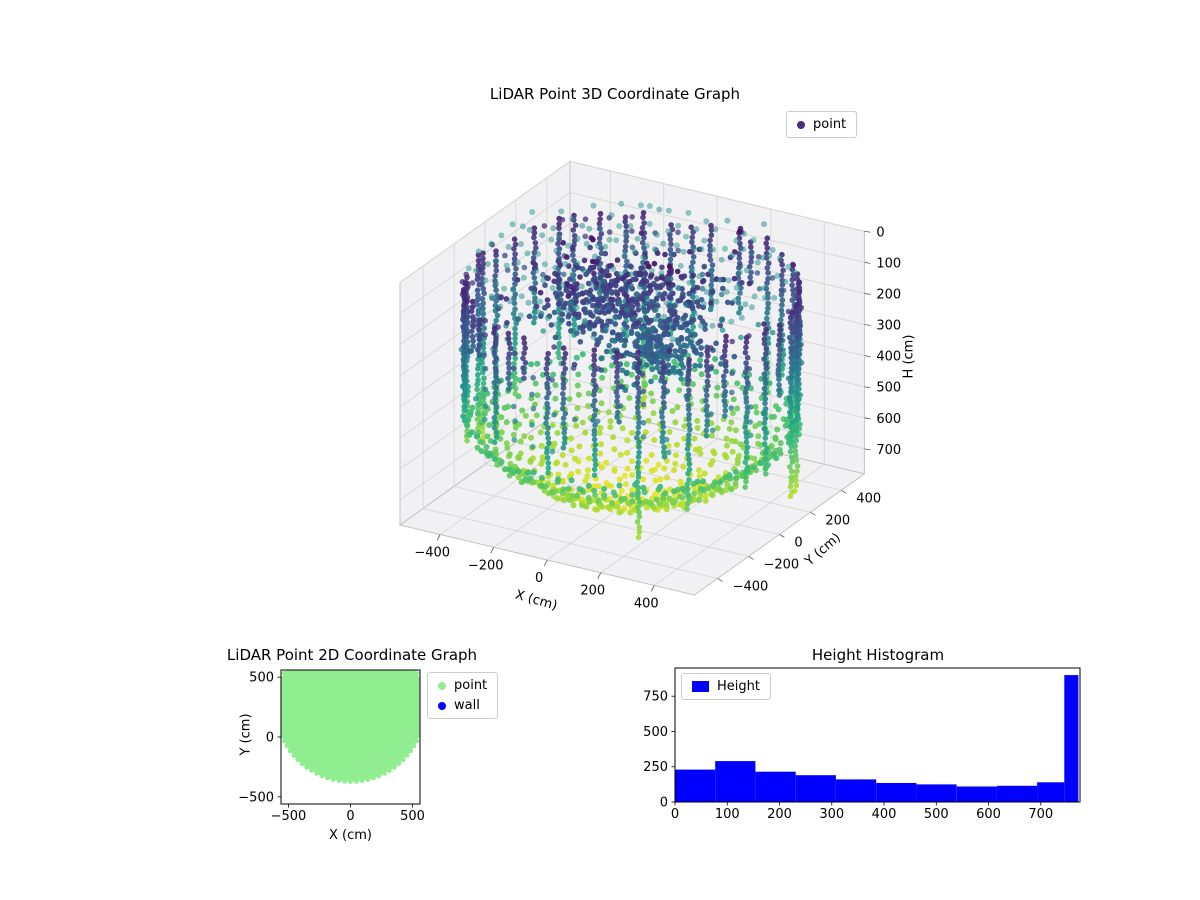 This screenshot has height=900, width=1200. What do you see at coordinates (246, 734) in the screenshot?
I see `plot2d-ylabel: Y (cm)` at bounding box center [246, 734].